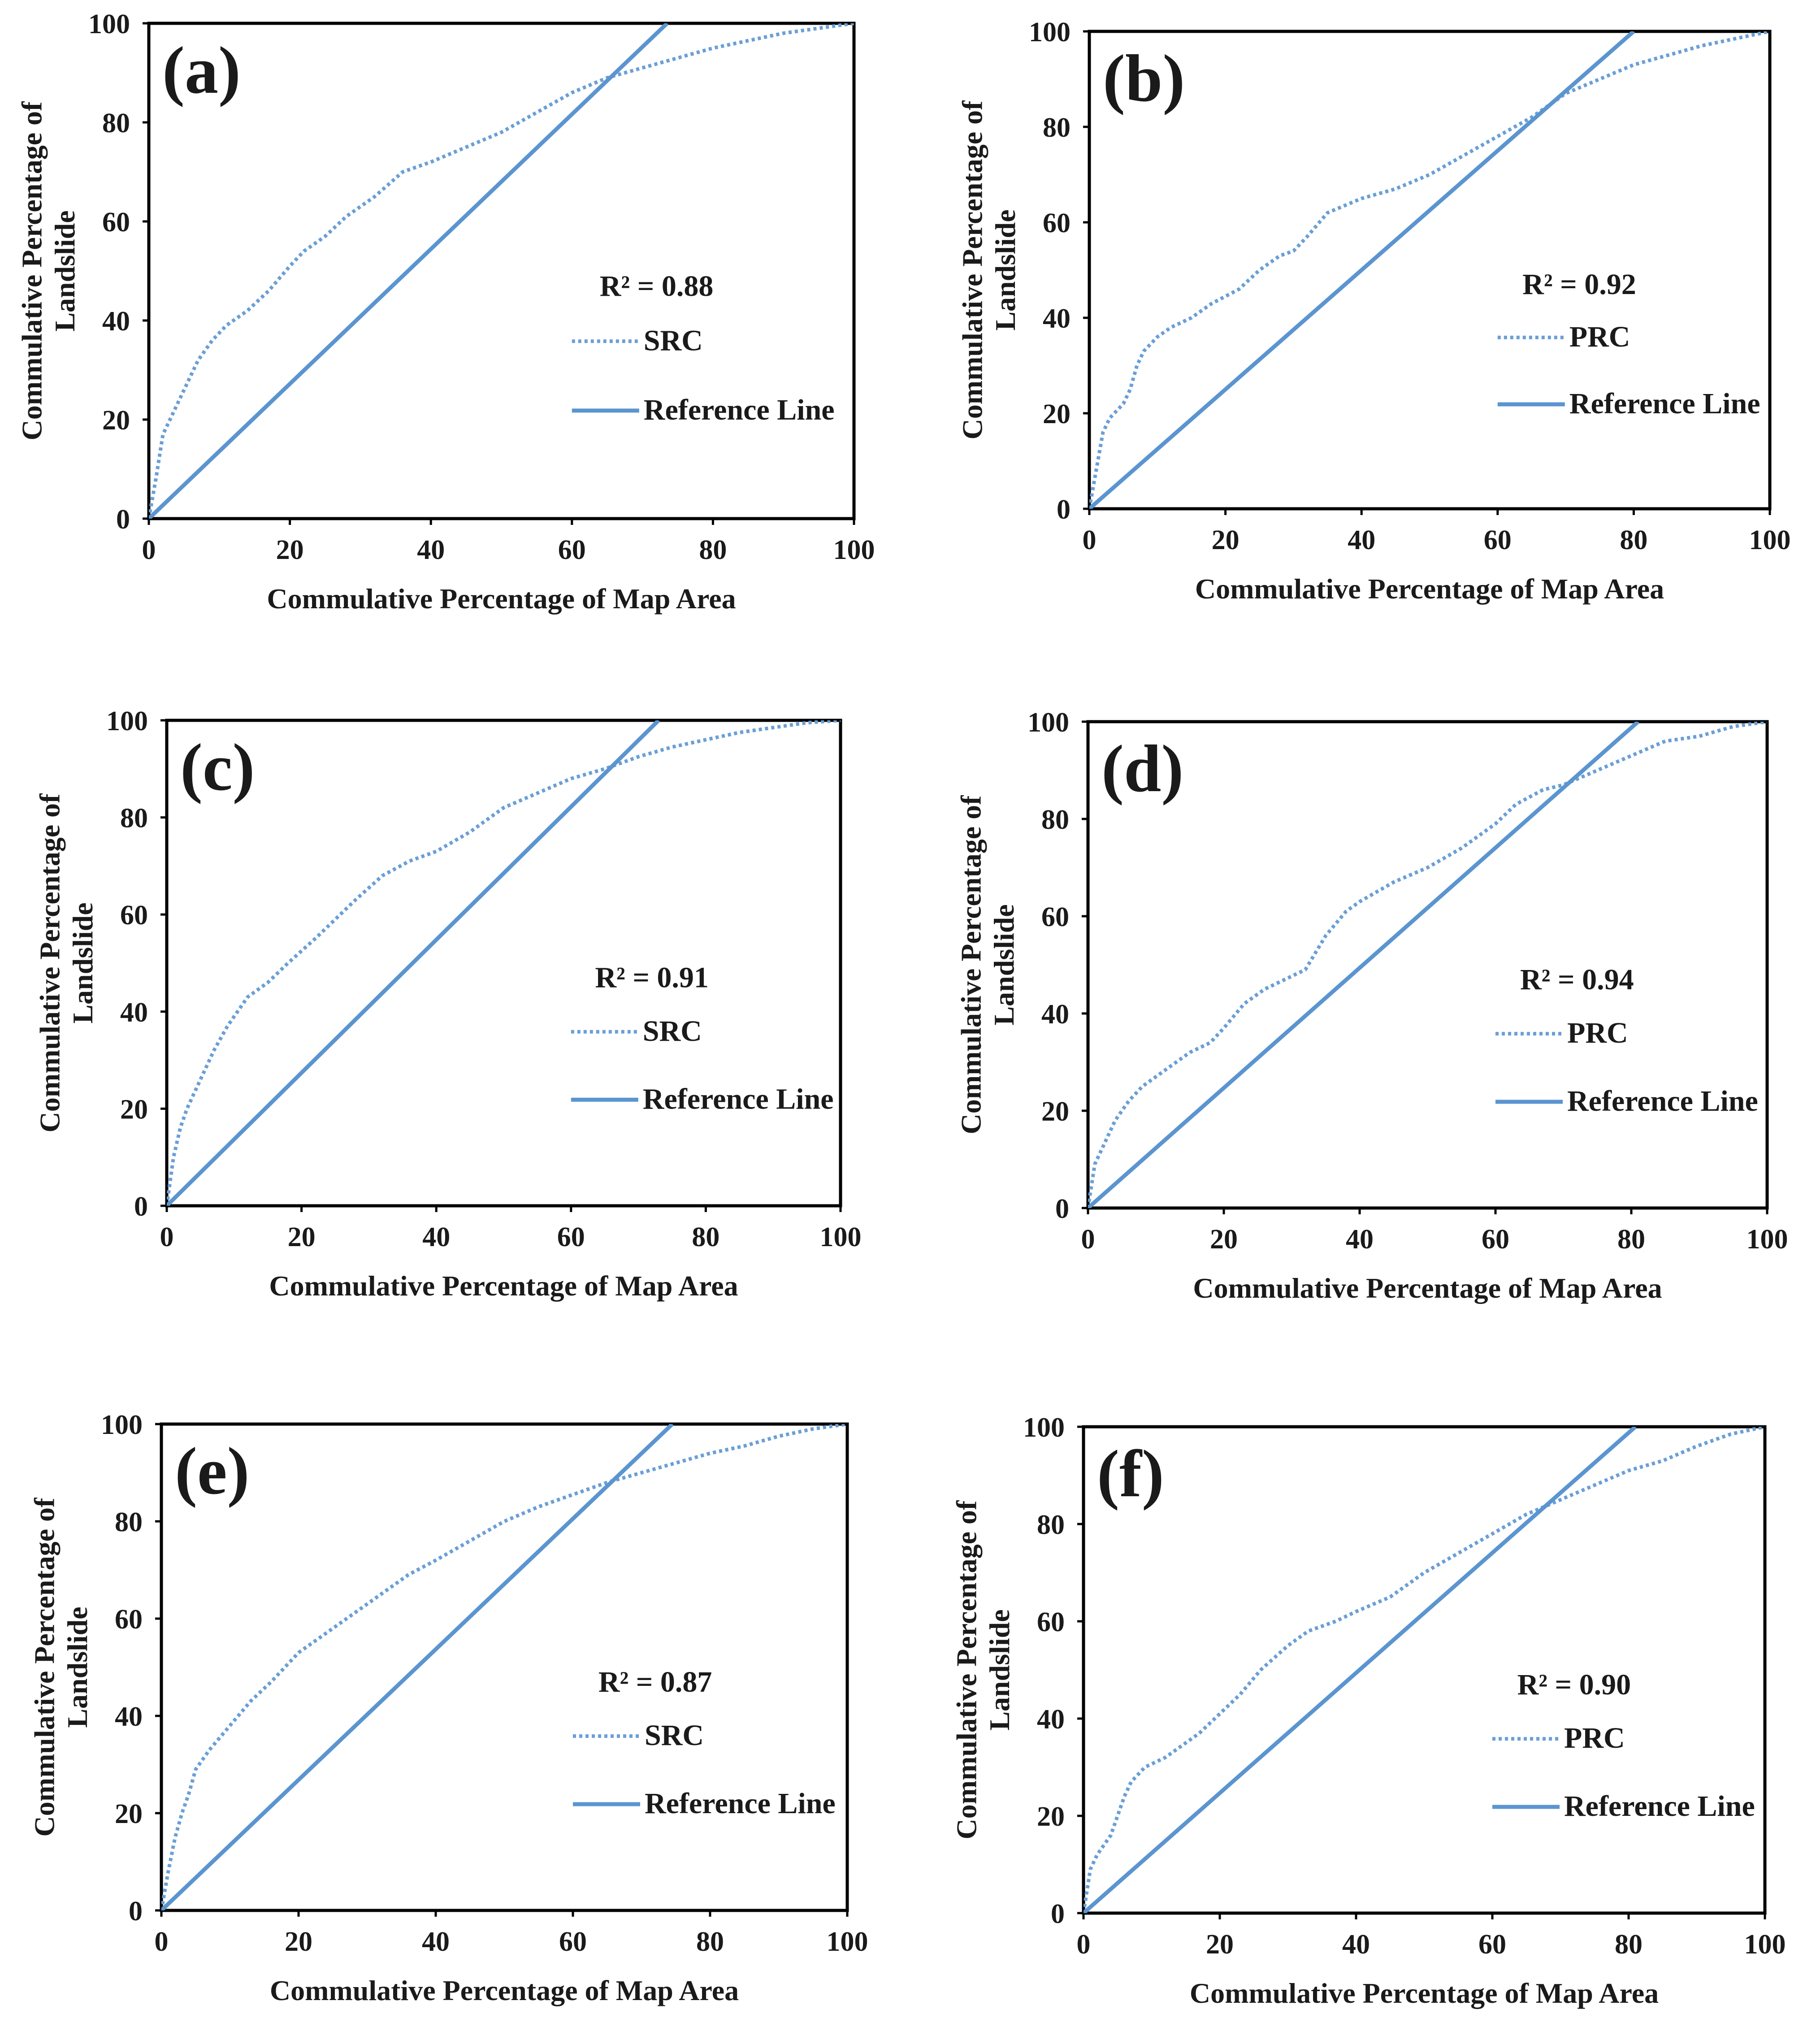 The height and width of the screenshot is (2044, 1803). I want to click on r-squared-annotation: R² = 0.92, so click(1579, 284).